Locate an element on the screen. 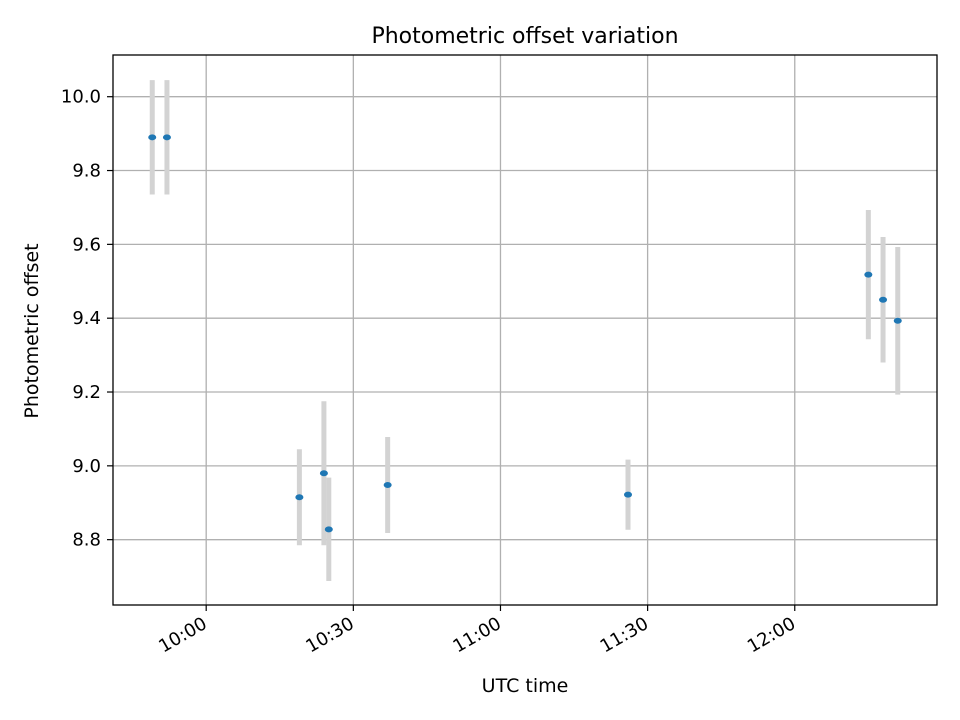  y-tick-label: 9.6 is located at coordinates (86, 244).